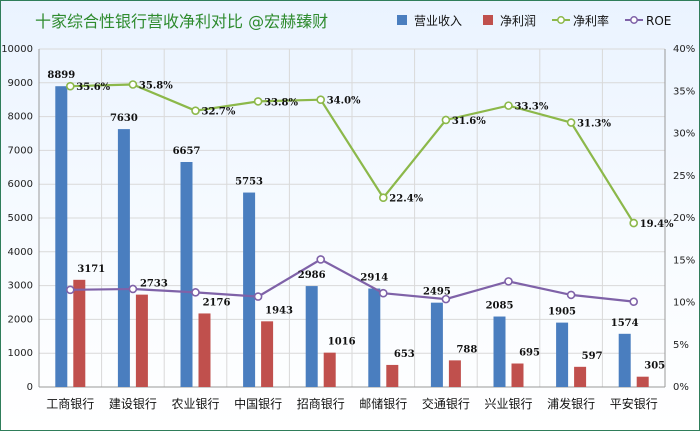  I want to click on bar-net-profit-label: 653, so click(404, 354).